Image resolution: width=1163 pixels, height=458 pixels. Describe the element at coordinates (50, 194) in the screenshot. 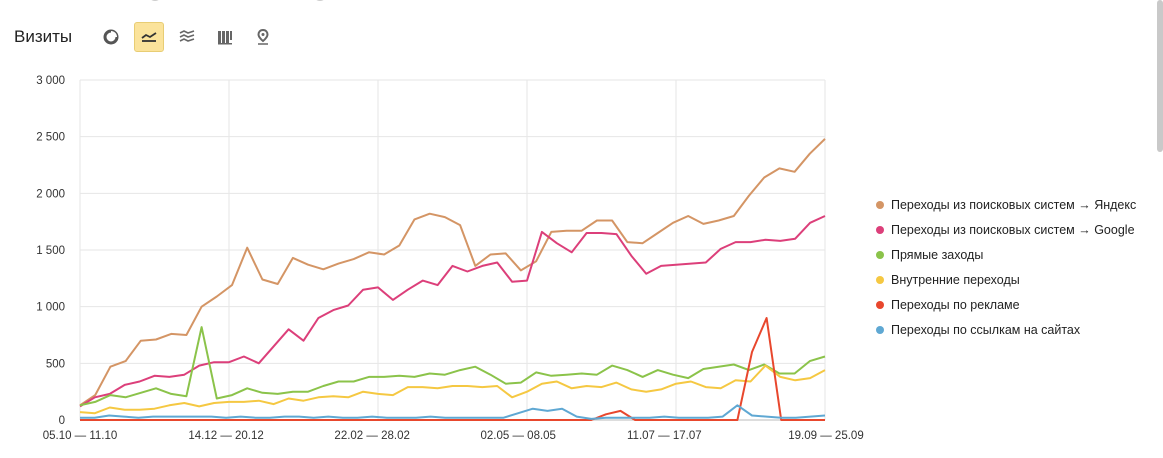

I see `y-tick-label: 2 000` at that location.